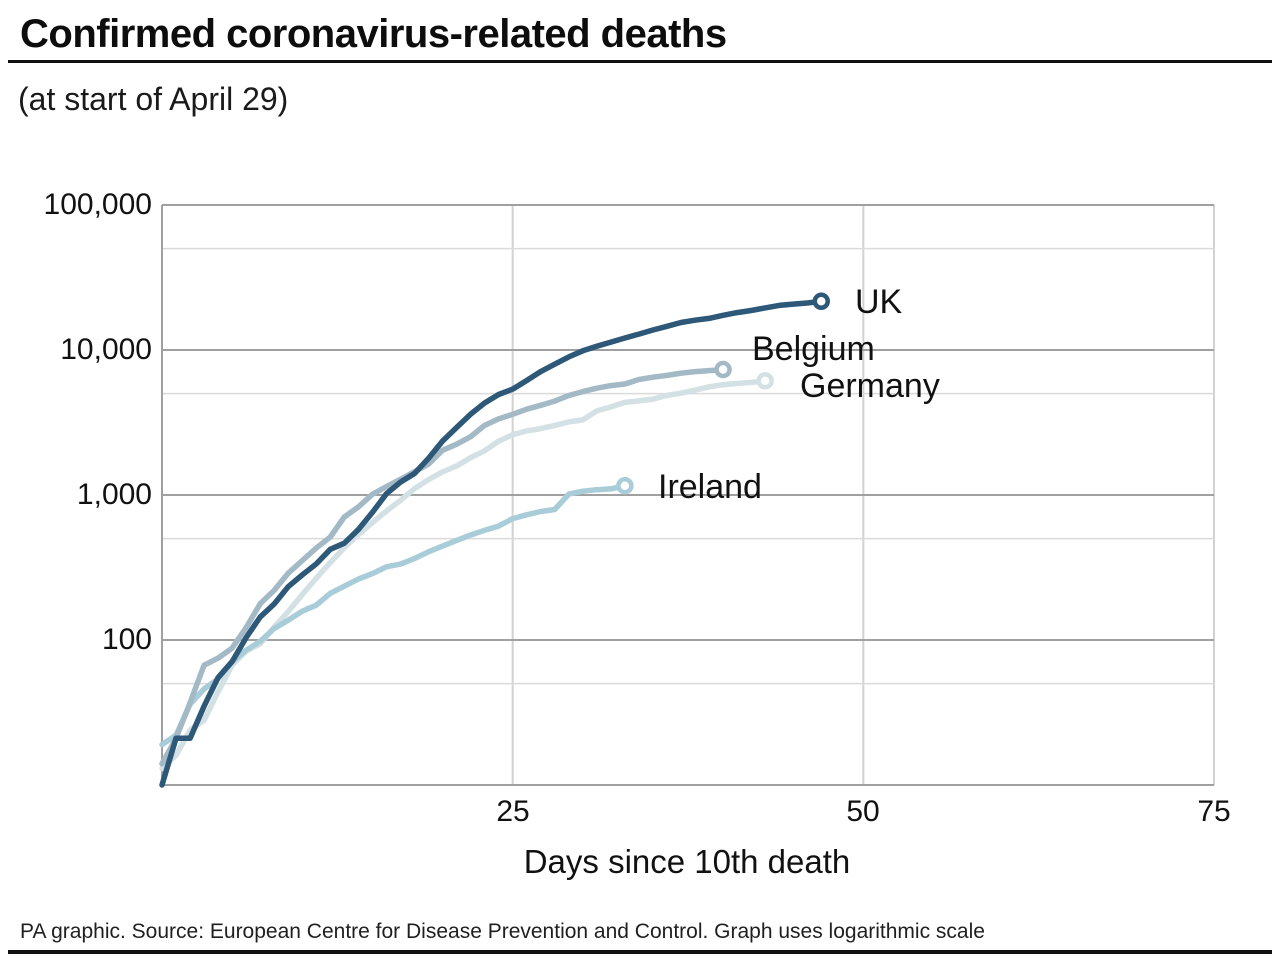  I want to click on x-tick-50: 50, so click(863, 811).